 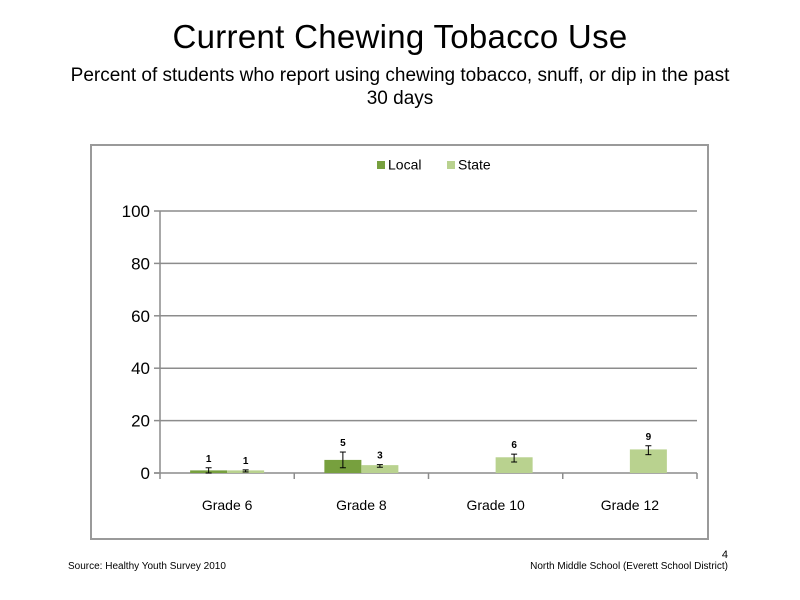 I want to click on y-tick-label: 0, so click(x=145, y=473).